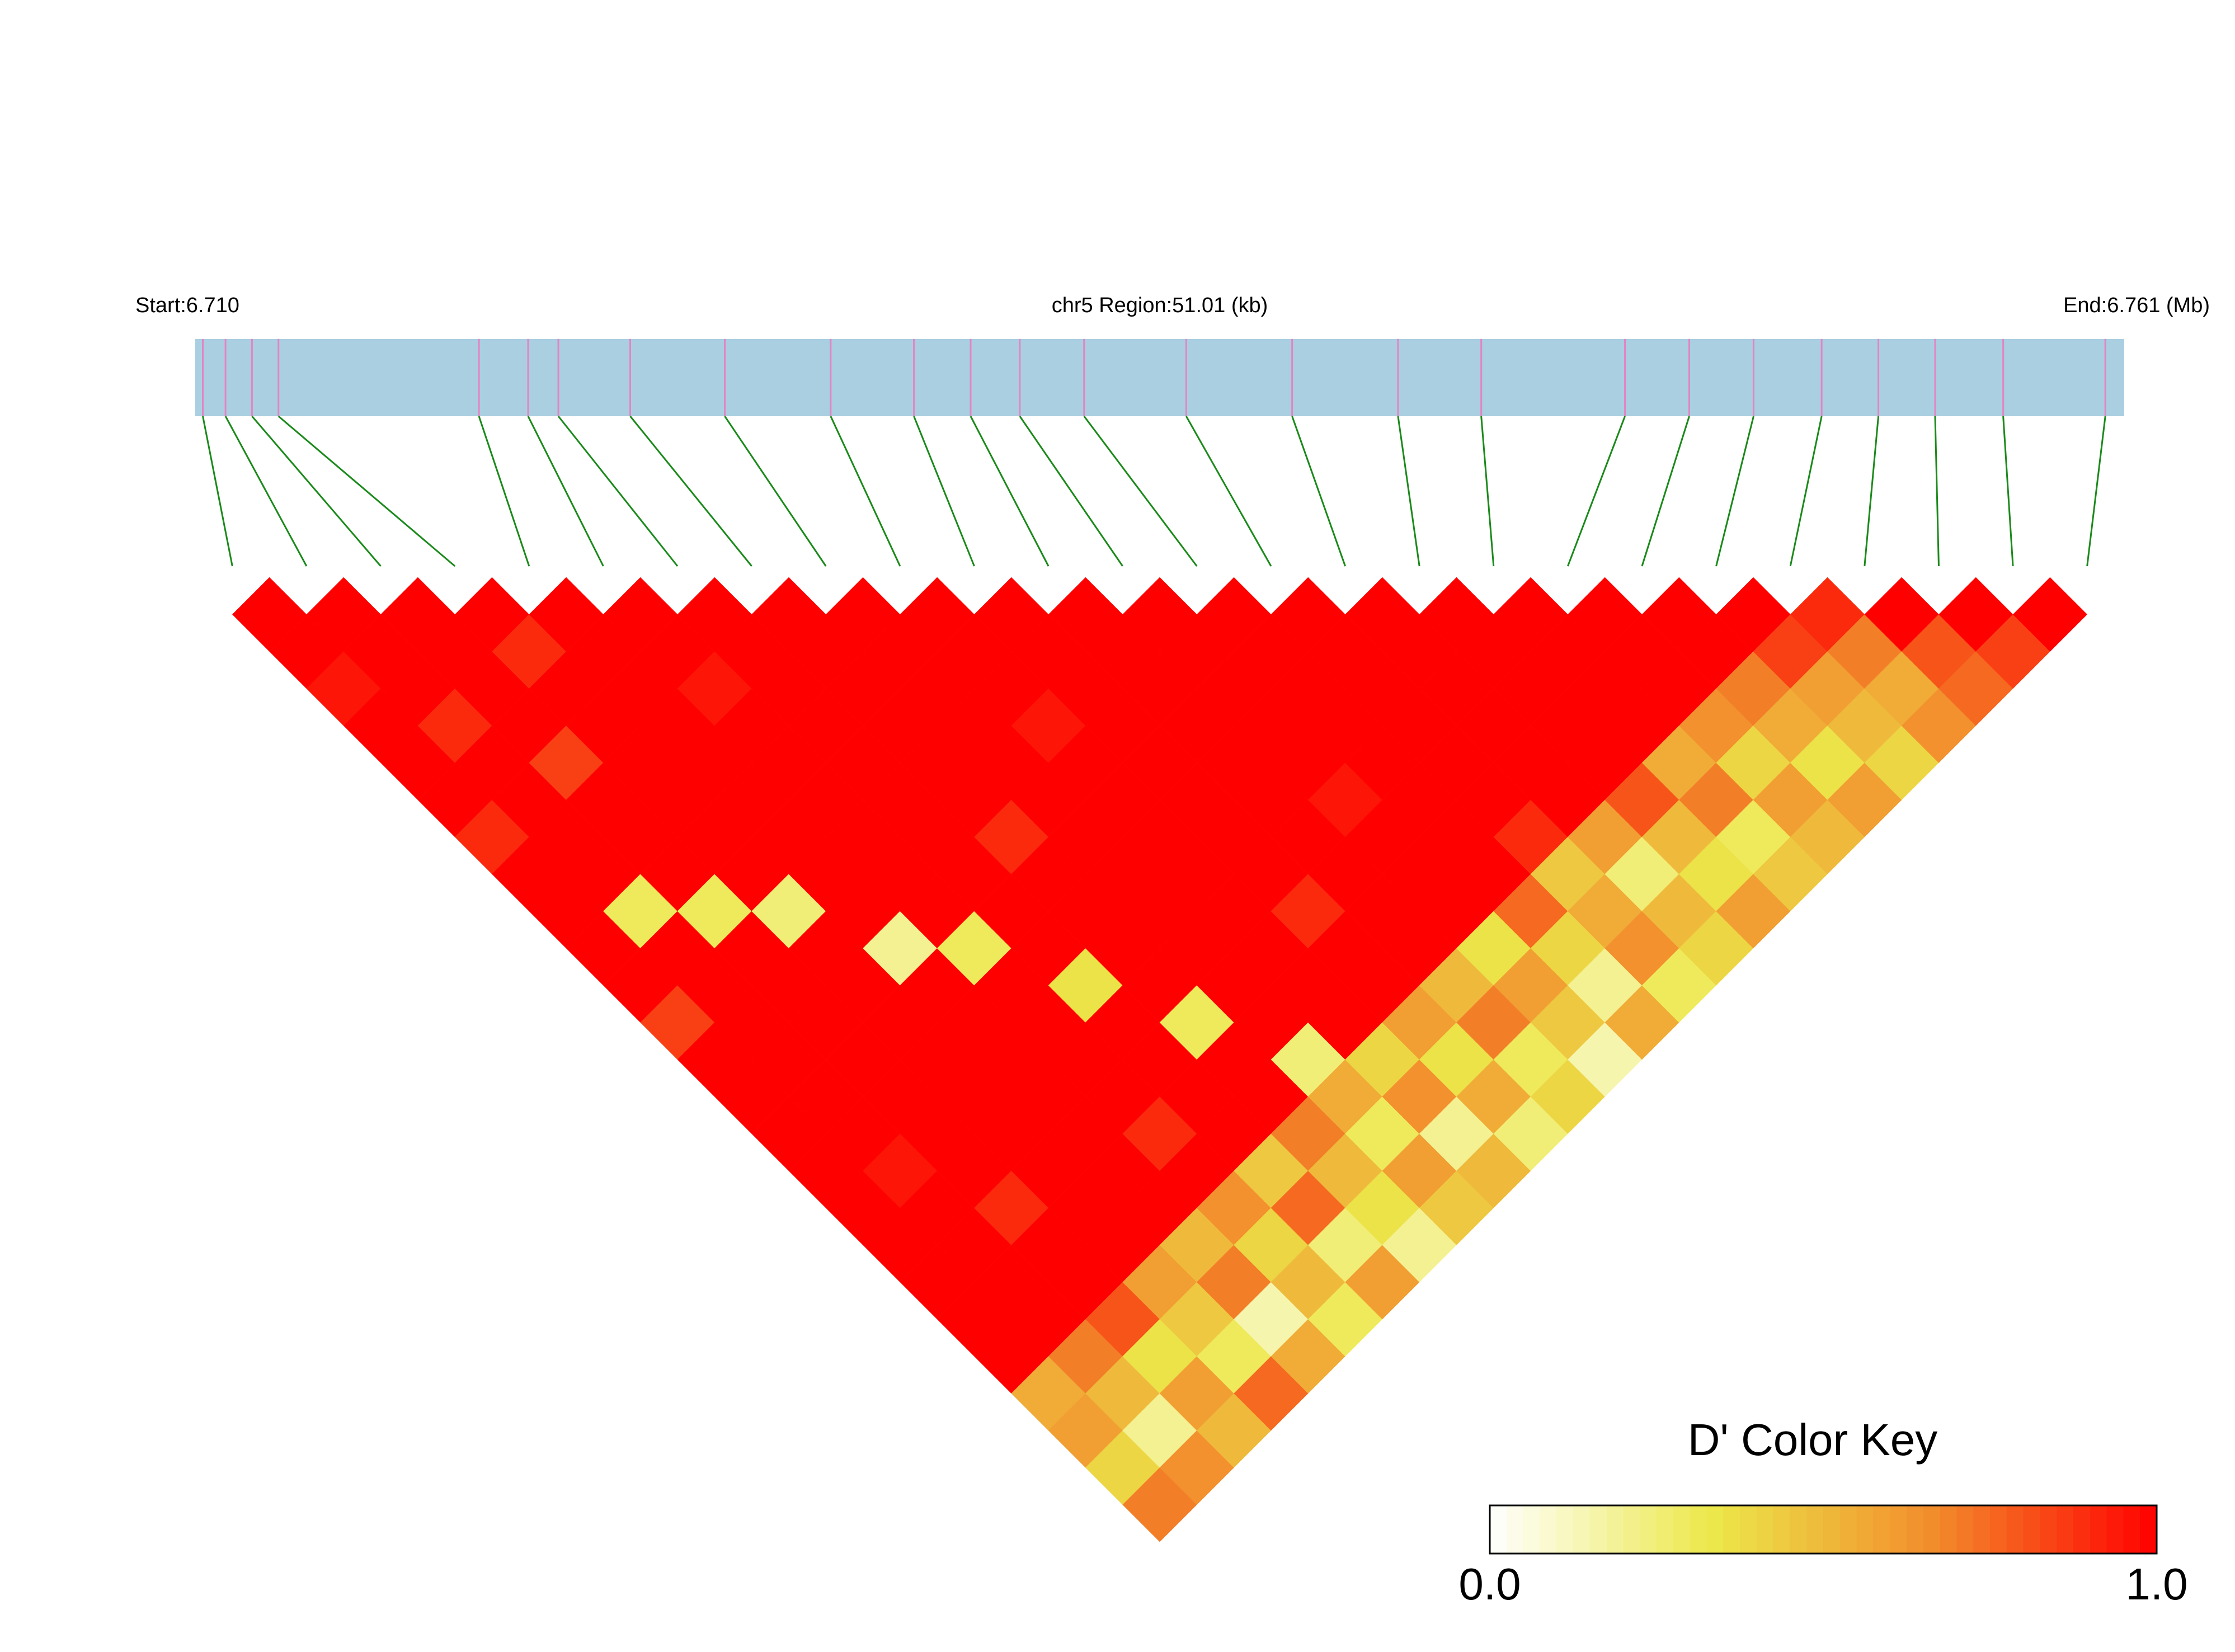 The height and width of the screenshot is (1652, 2235). I want to click on snp-bar, so click(1159, 377).